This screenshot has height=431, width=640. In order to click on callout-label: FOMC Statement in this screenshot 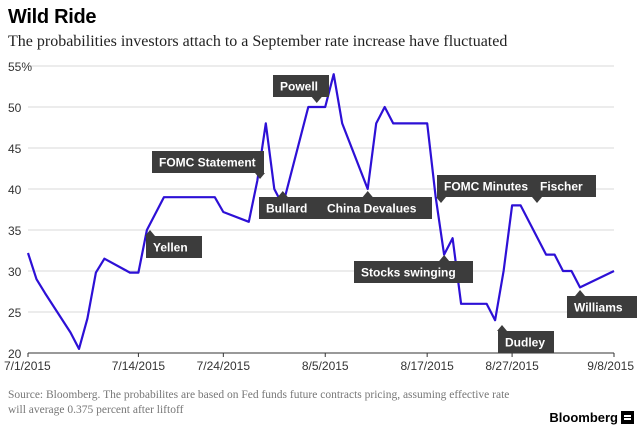, I will do `click(207, 163)`.